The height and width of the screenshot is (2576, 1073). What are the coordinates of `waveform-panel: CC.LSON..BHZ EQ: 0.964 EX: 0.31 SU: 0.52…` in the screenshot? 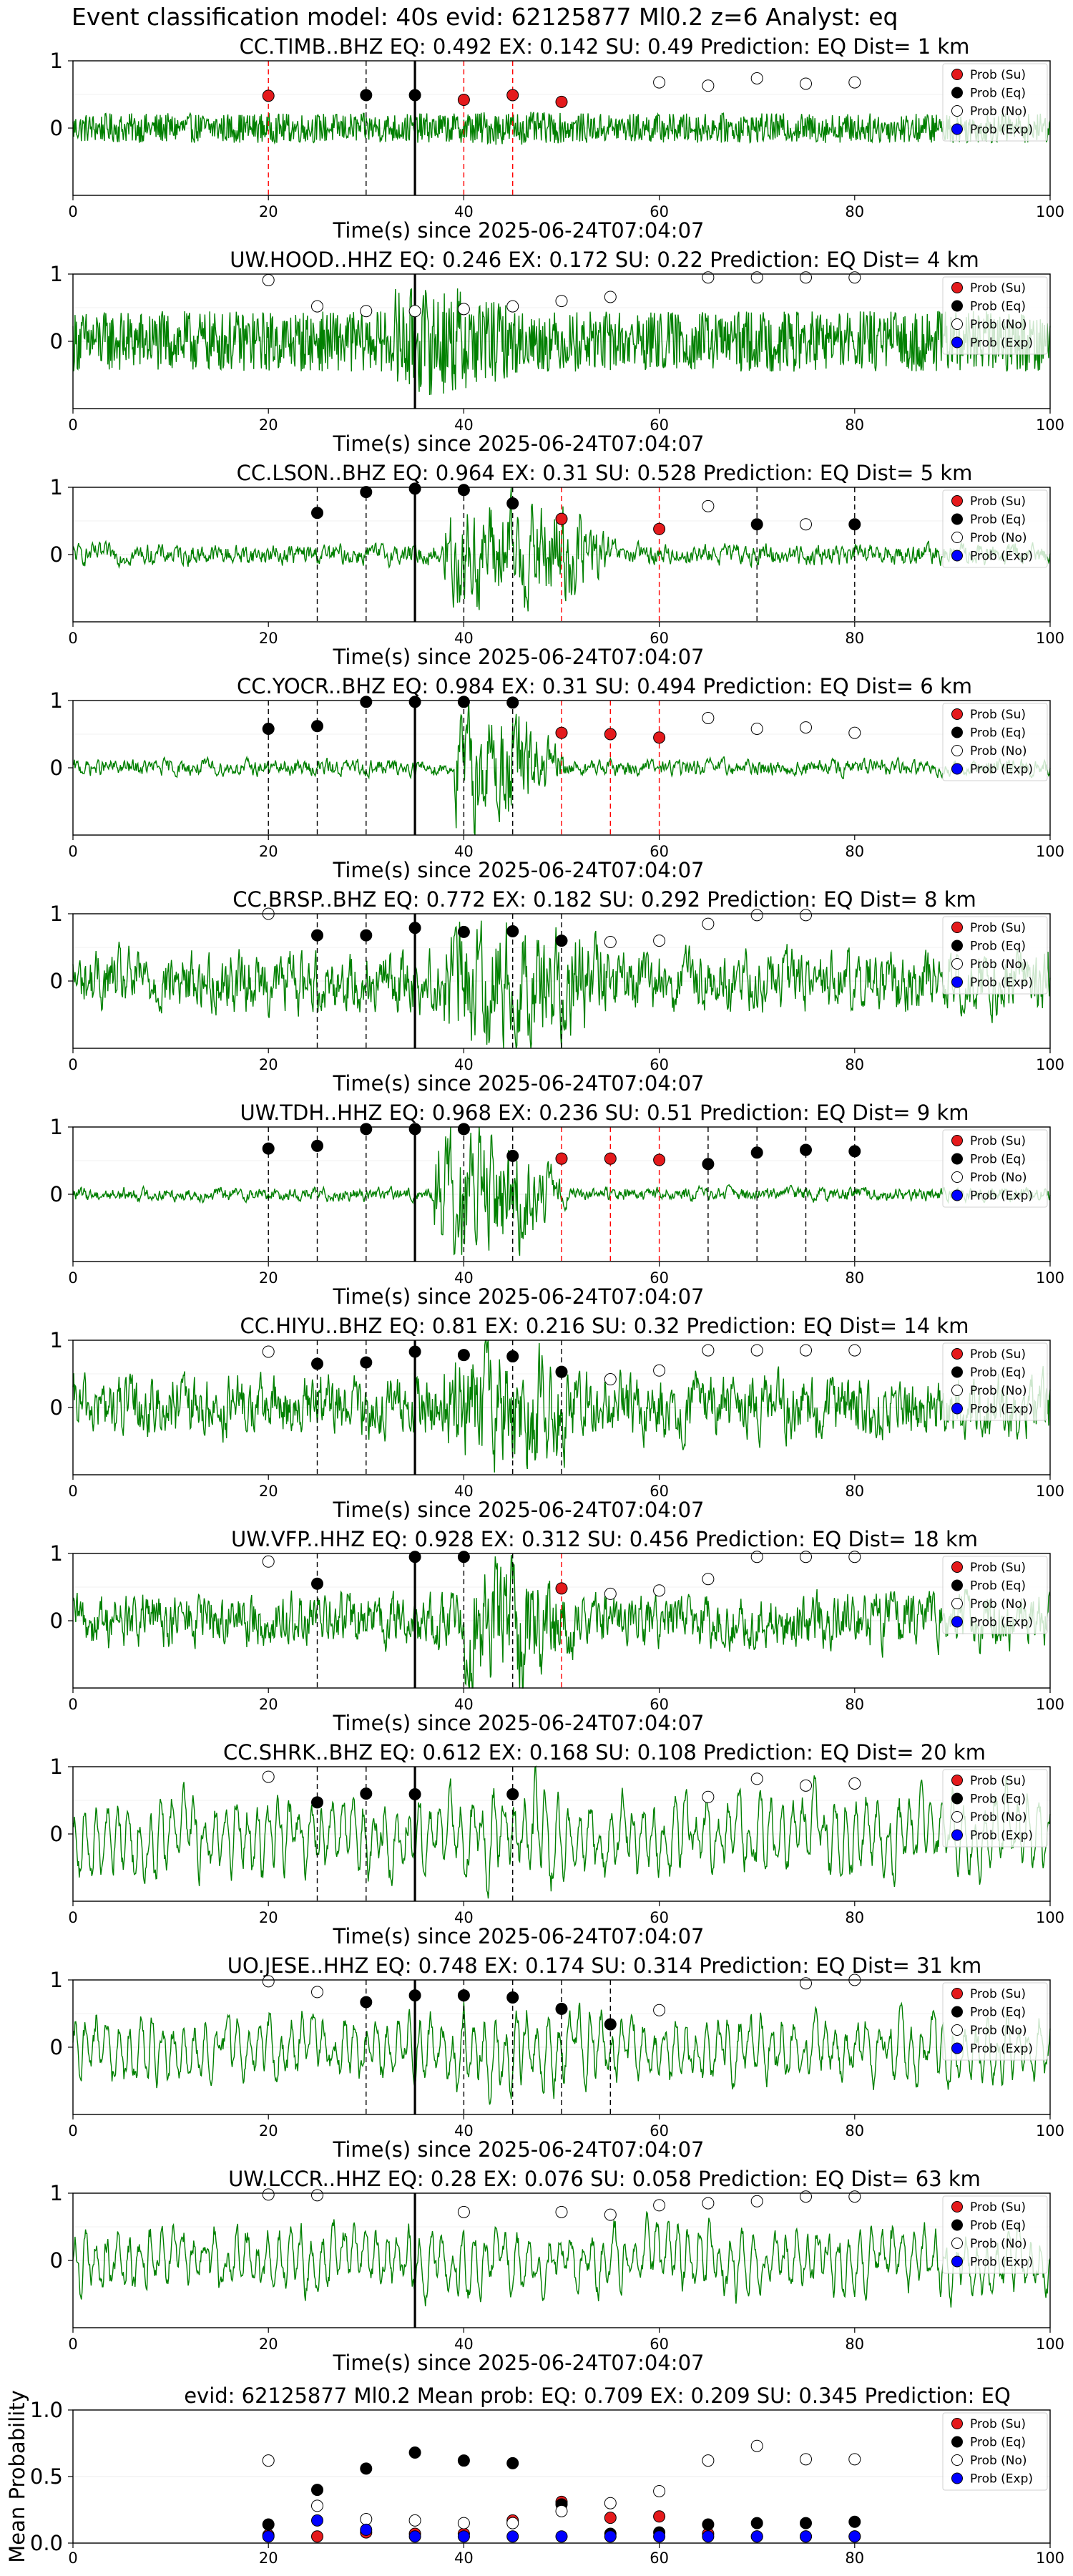 It's located at (557, 565).